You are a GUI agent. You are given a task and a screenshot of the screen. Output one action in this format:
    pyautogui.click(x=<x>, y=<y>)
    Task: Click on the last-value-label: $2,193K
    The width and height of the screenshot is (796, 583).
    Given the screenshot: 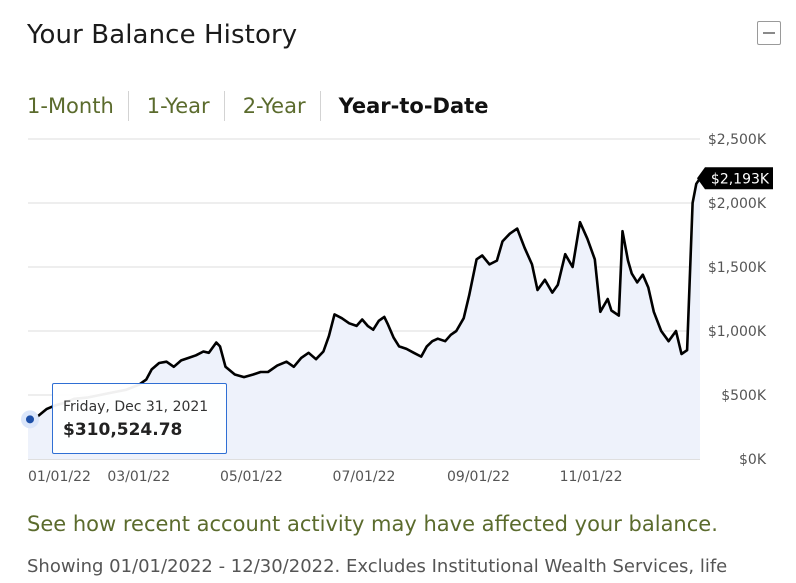 What is the action you would take?
    pyautogui.click(x=740, y=179)
    